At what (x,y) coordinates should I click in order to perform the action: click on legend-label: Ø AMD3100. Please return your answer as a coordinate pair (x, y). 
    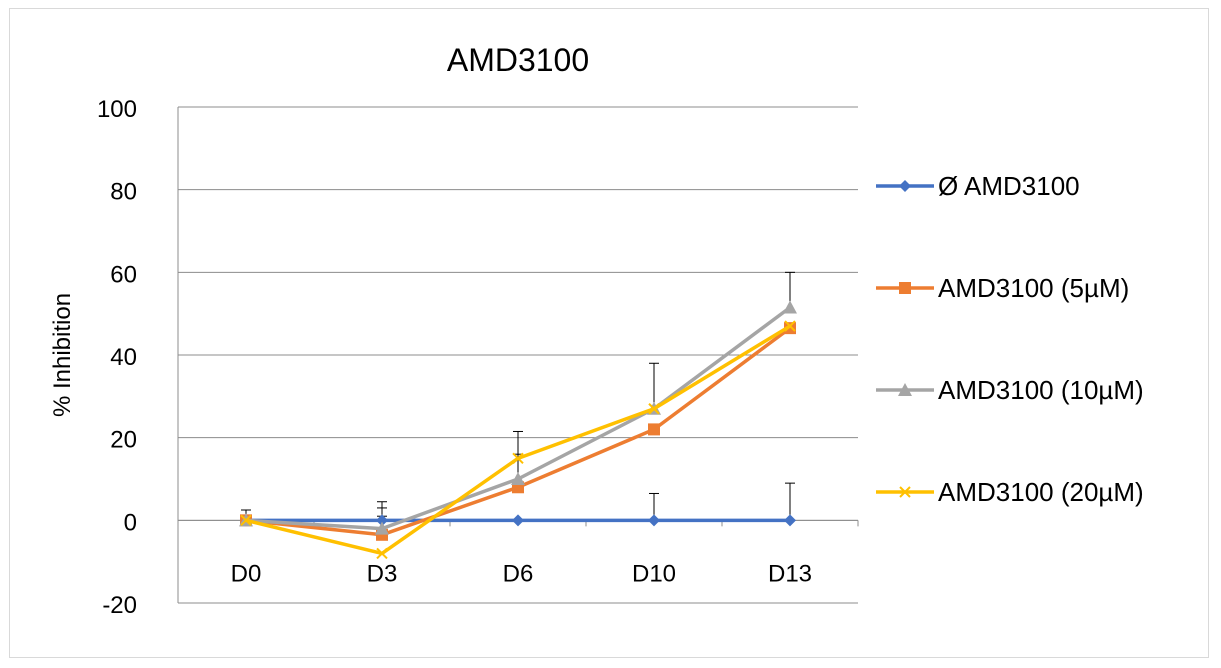
    Looking at the image, I should click on (1009, 186).